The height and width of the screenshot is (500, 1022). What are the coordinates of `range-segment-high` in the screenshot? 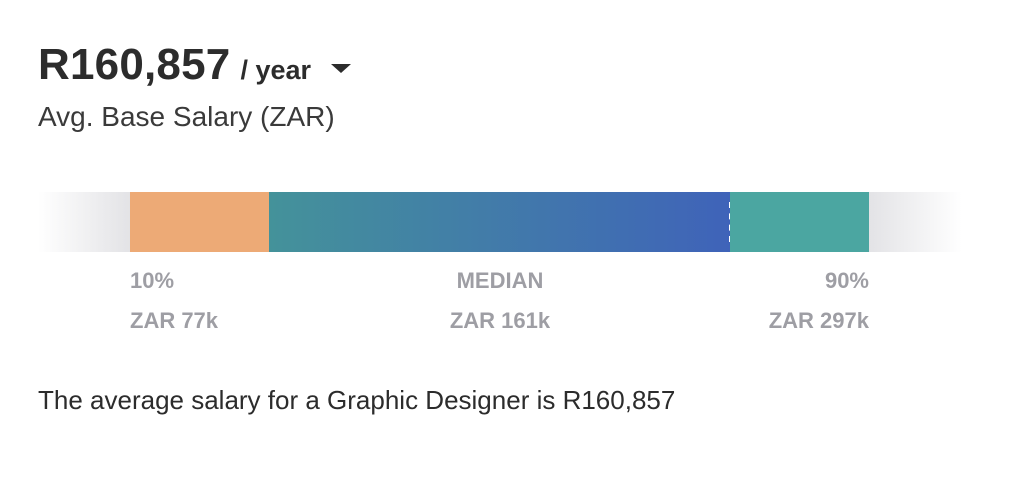 It's located at (799, 222).